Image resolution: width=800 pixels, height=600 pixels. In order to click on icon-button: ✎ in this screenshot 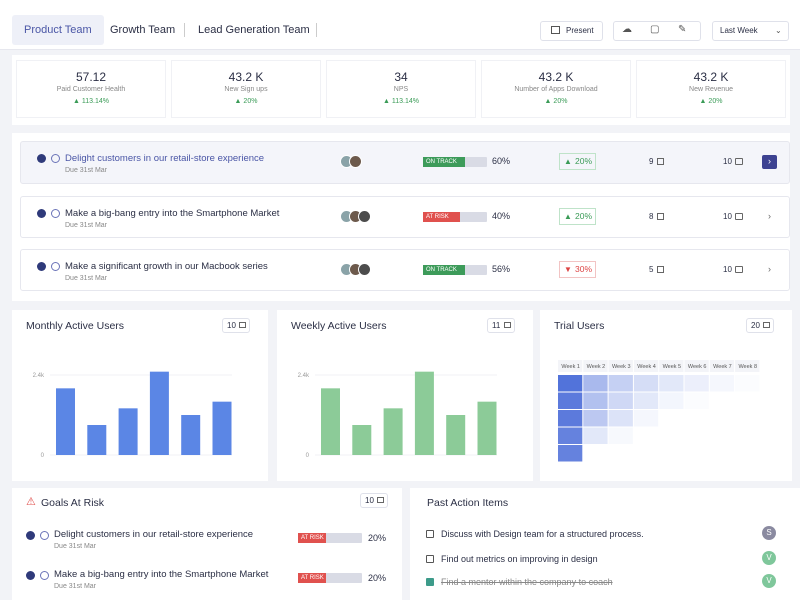, I will do `click(682, 29)`.